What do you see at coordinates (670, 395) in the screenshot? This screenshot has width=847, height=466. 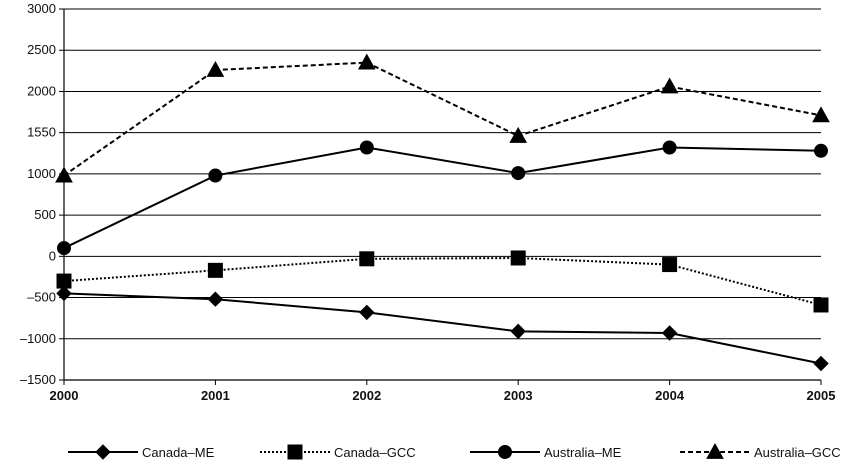 I see `x-tick-label: 2004` at bounding box center [670, 395].